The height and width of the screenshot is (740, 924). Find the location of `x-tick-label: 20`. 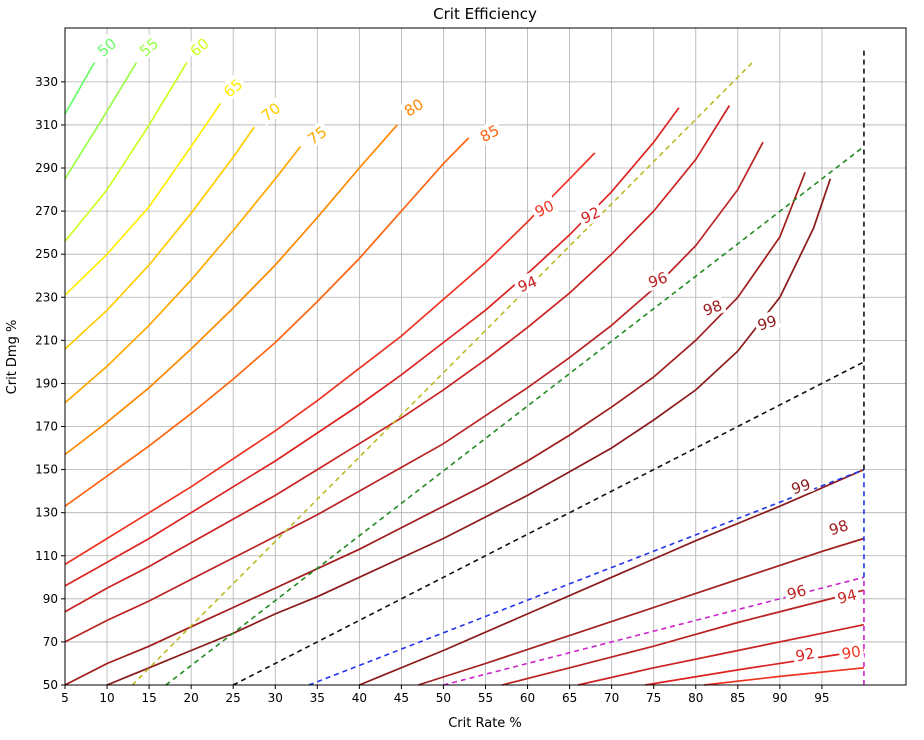

x-tick-label: 20 is located at coordinates (191, 698).